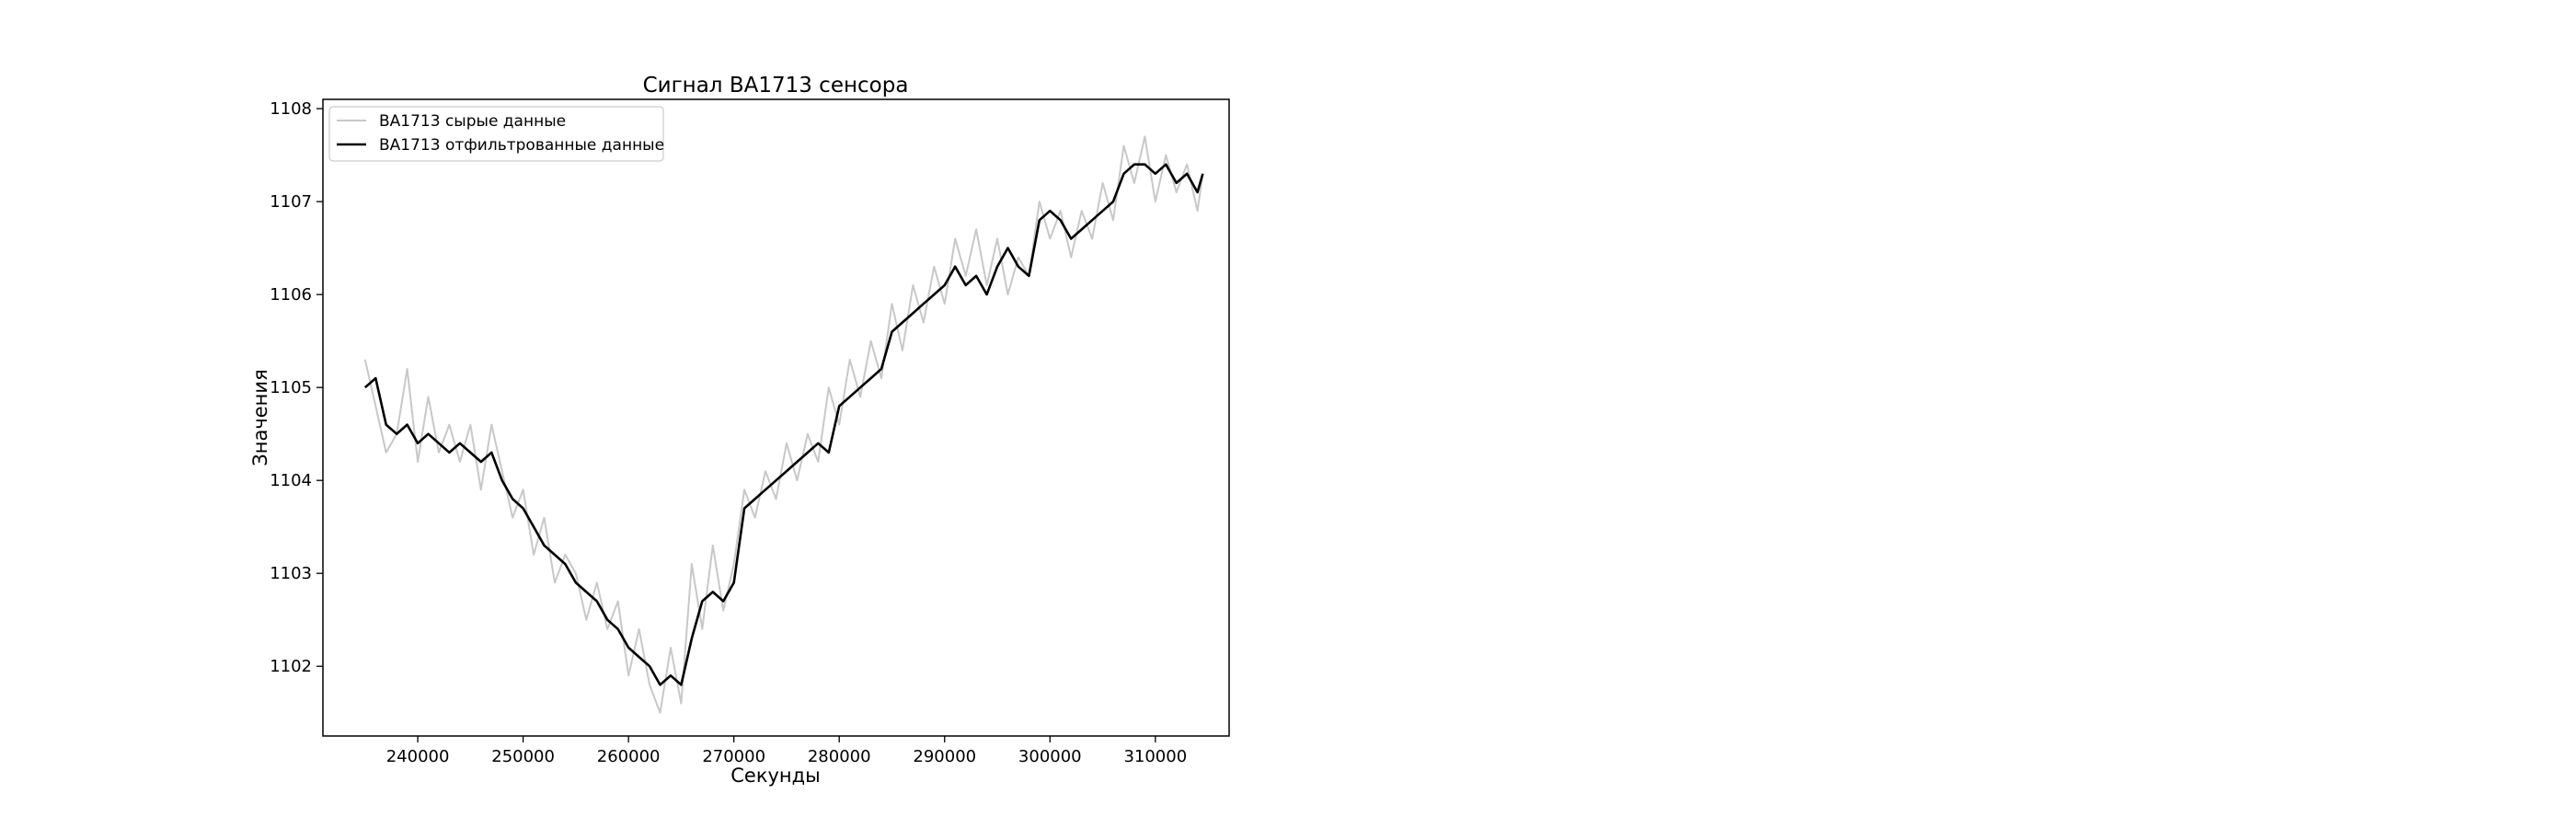 The image size is (2576, 828). I want to click on legend-box, so click(496, 134).